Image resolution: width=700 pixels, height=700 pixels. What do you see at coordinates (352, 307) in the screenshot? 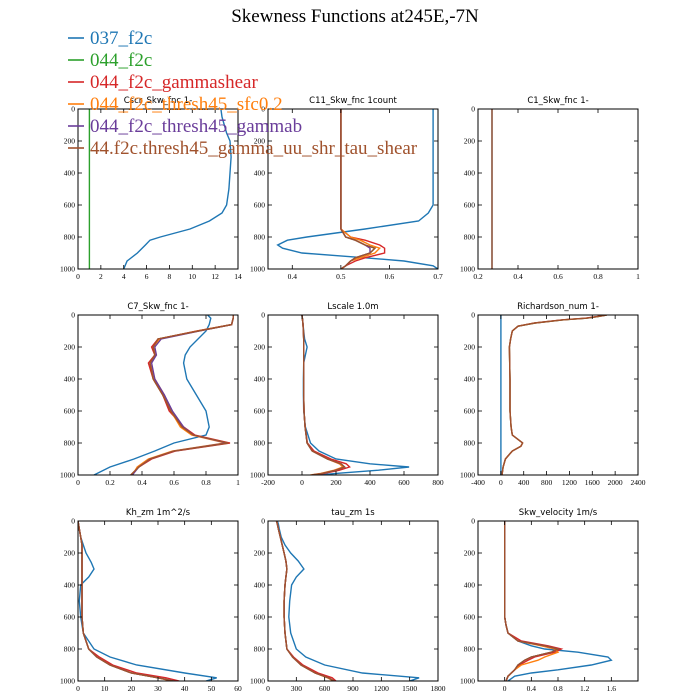
I see `panel-title: Lscale 1.0m` at bounding box center [352, 307].